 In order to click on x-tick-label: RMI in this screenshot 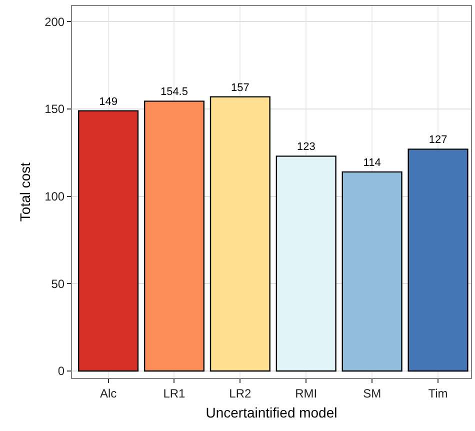, I will do `click(306, 393)`.